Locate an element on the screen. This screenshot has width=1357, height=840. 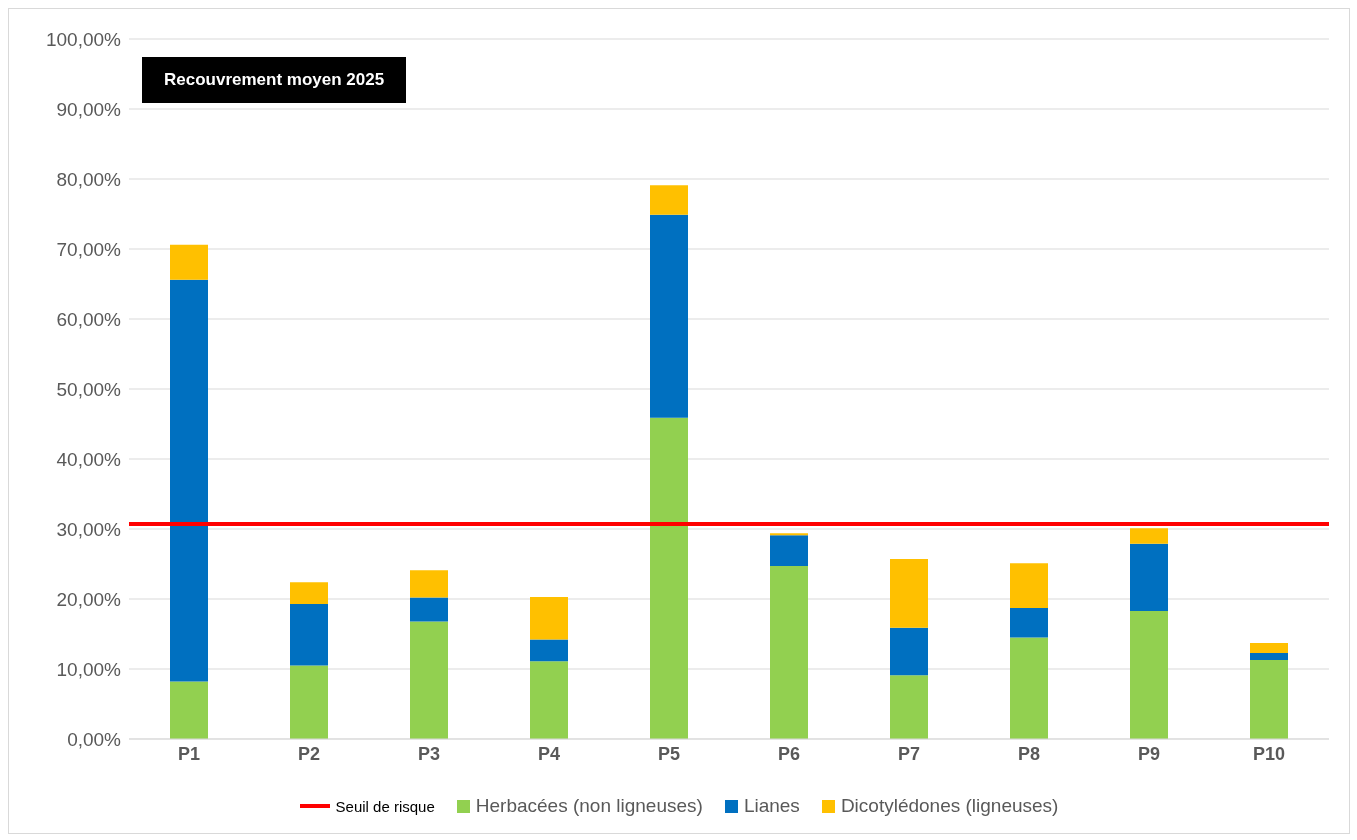
legend-label: Seuil de risque is located at coordinates (385, 806).